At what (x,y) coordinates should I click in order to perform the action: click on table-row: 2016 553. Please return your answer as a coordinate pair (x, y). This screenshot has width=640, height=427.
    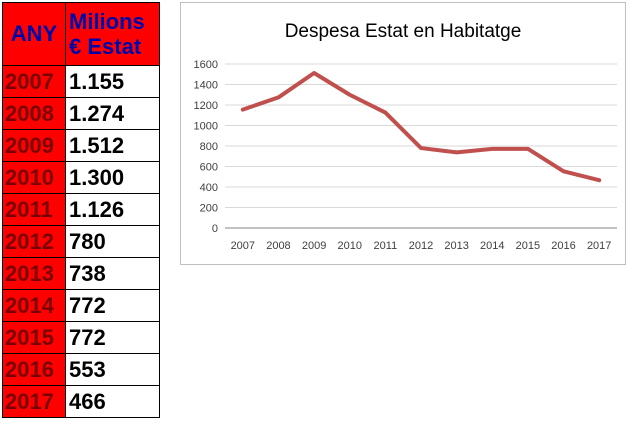
    Looking at the image, I should click on (81, 369).